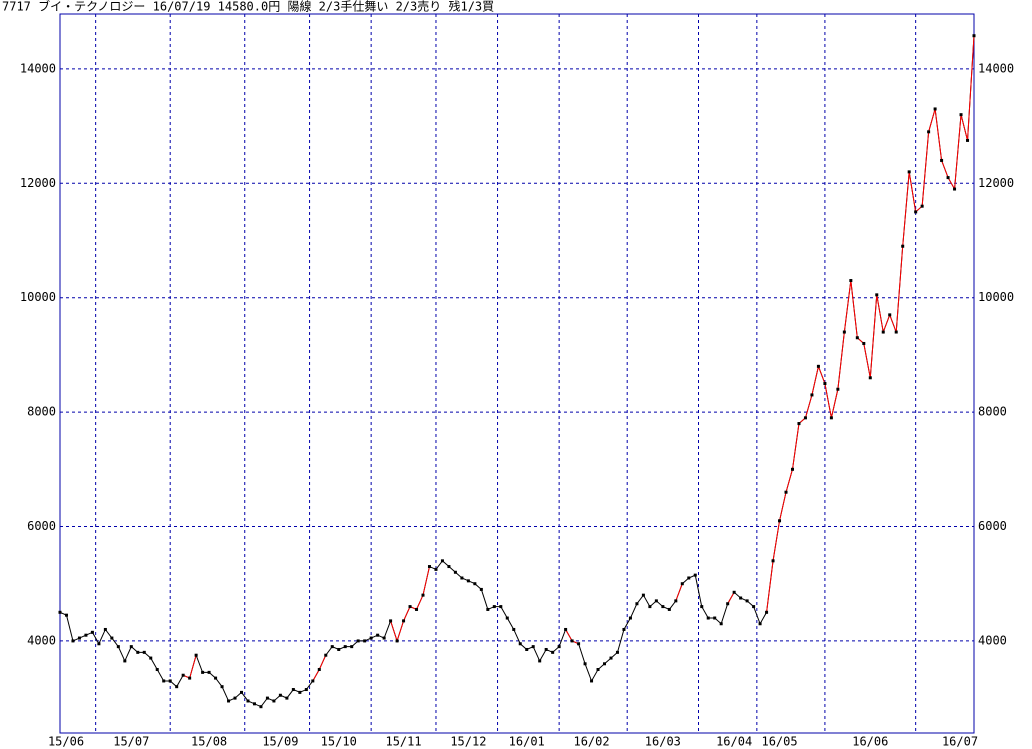 The width and height of the screenshot is (1032, 749). Describe the element at coordinates (992, 412) in the screenshot. I see `y-tick-label-right: 8000` at that location.